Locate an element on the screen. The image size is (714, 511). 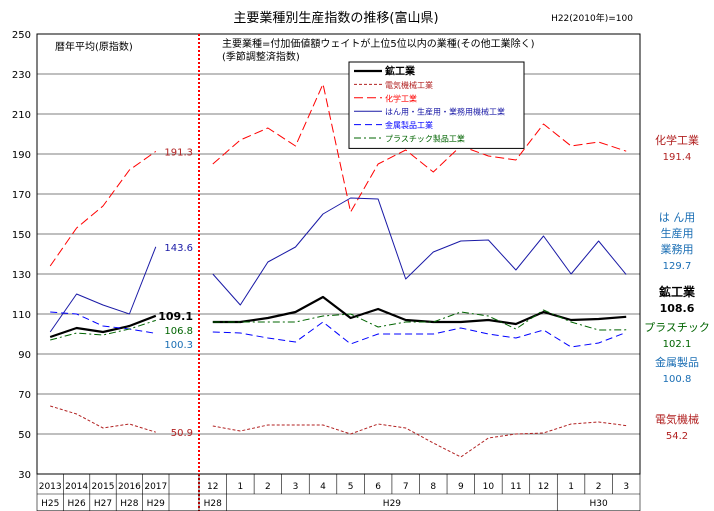
x-tick-label-year: 2015 is located at coordinates (103, 487).